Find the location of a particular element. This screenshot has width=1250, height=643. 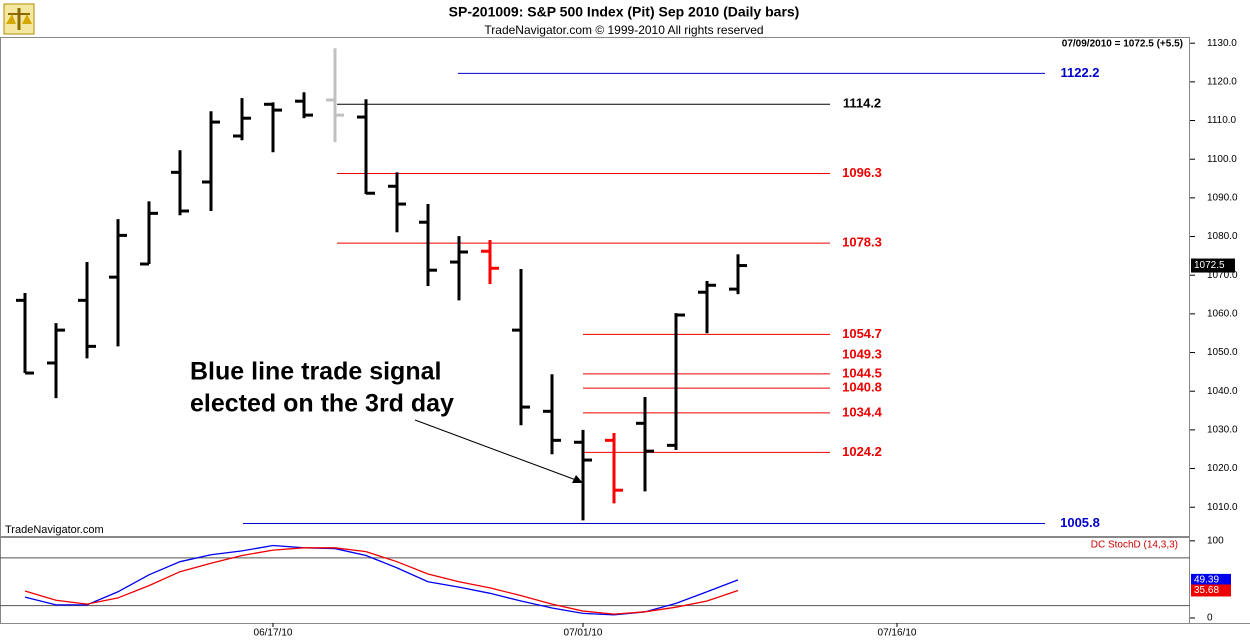

y-tick-label: 1040.0 is located at coordinates (1222, 391).